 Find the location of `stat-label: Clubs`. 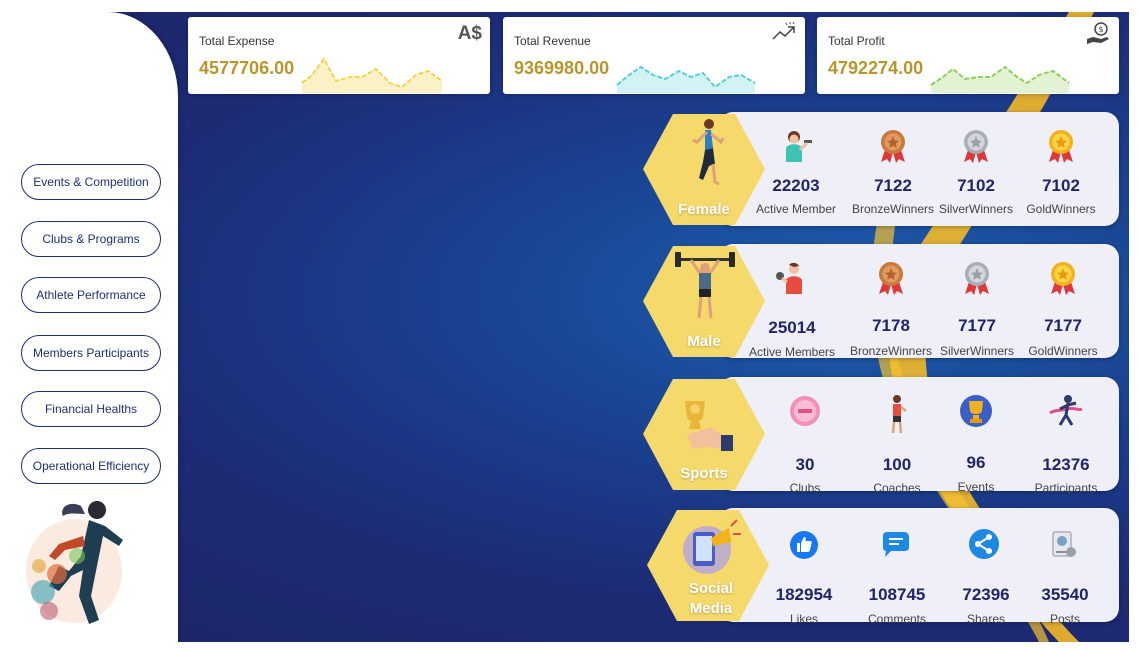

stat-label: Clubs is located at coordinates (805, 488).